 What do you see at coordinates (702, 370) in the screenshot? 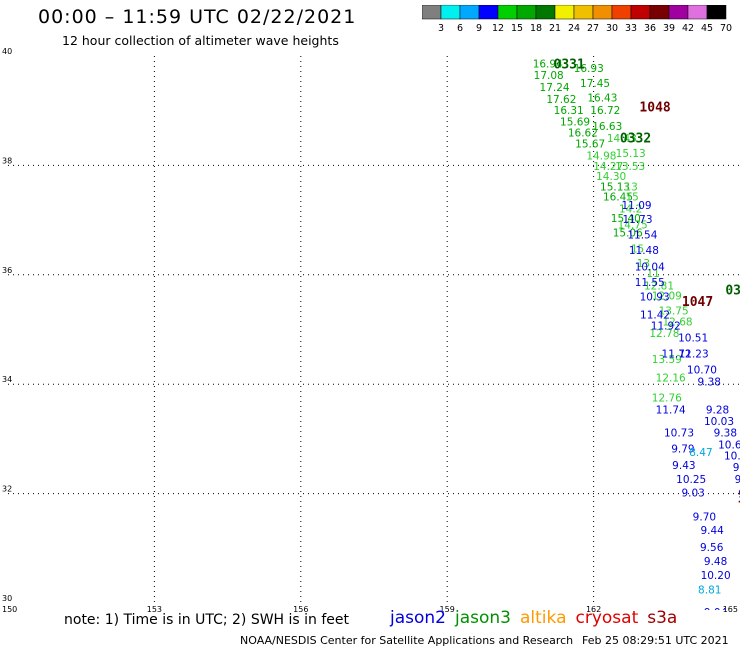
I see `jason2-swh-value: 10.70` at bounding box center [702, 370].